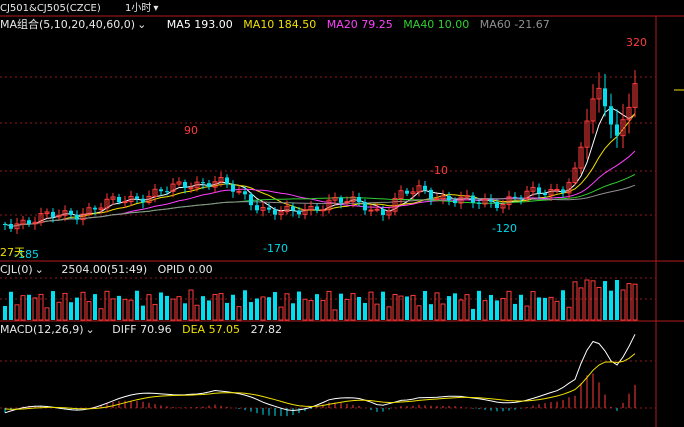 The width and height of the screenshot is (684, 427). Describe the element at coordinates (50, 8) in the screenshot. I see `instrument-label: CJ501&CJ505(CZCE)` at that location.